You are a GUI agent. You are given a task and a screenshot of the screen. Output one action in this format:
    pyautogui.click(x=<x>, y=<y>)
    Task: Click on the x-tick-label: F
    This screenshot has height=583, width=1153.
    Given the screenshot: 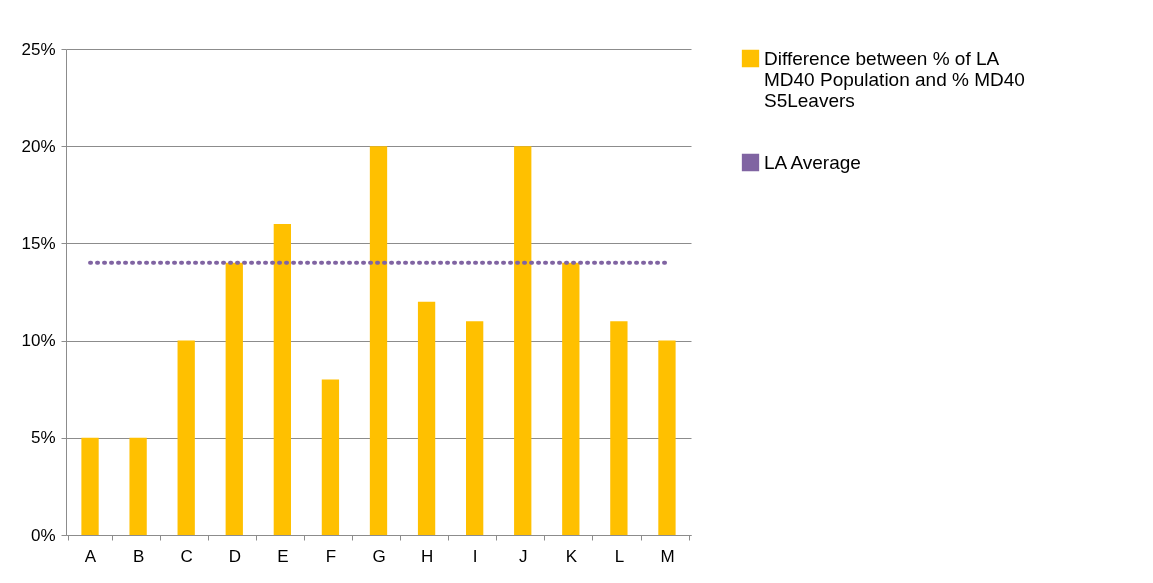 What is the action you would take?
    pyautogui.click(x=331, y=556)
    